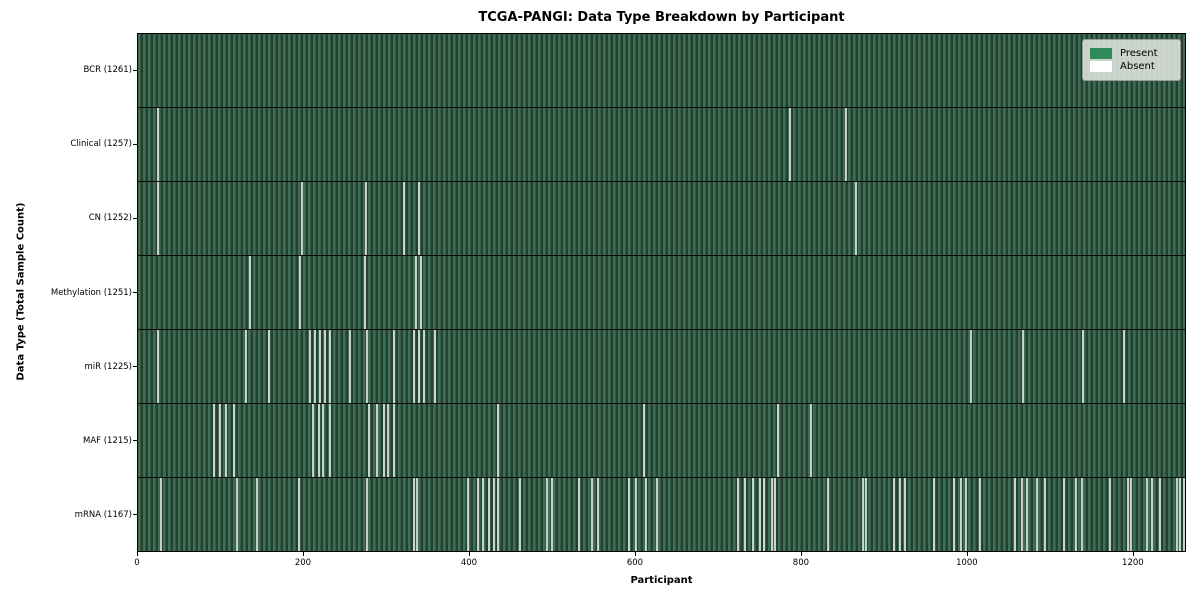 The height and width of the screenshot is (600, 1200). What do you see at coordinates (661, 580) in the screenshot?
I see `x-axis-label: Participant` at bounding box center [661, 580].